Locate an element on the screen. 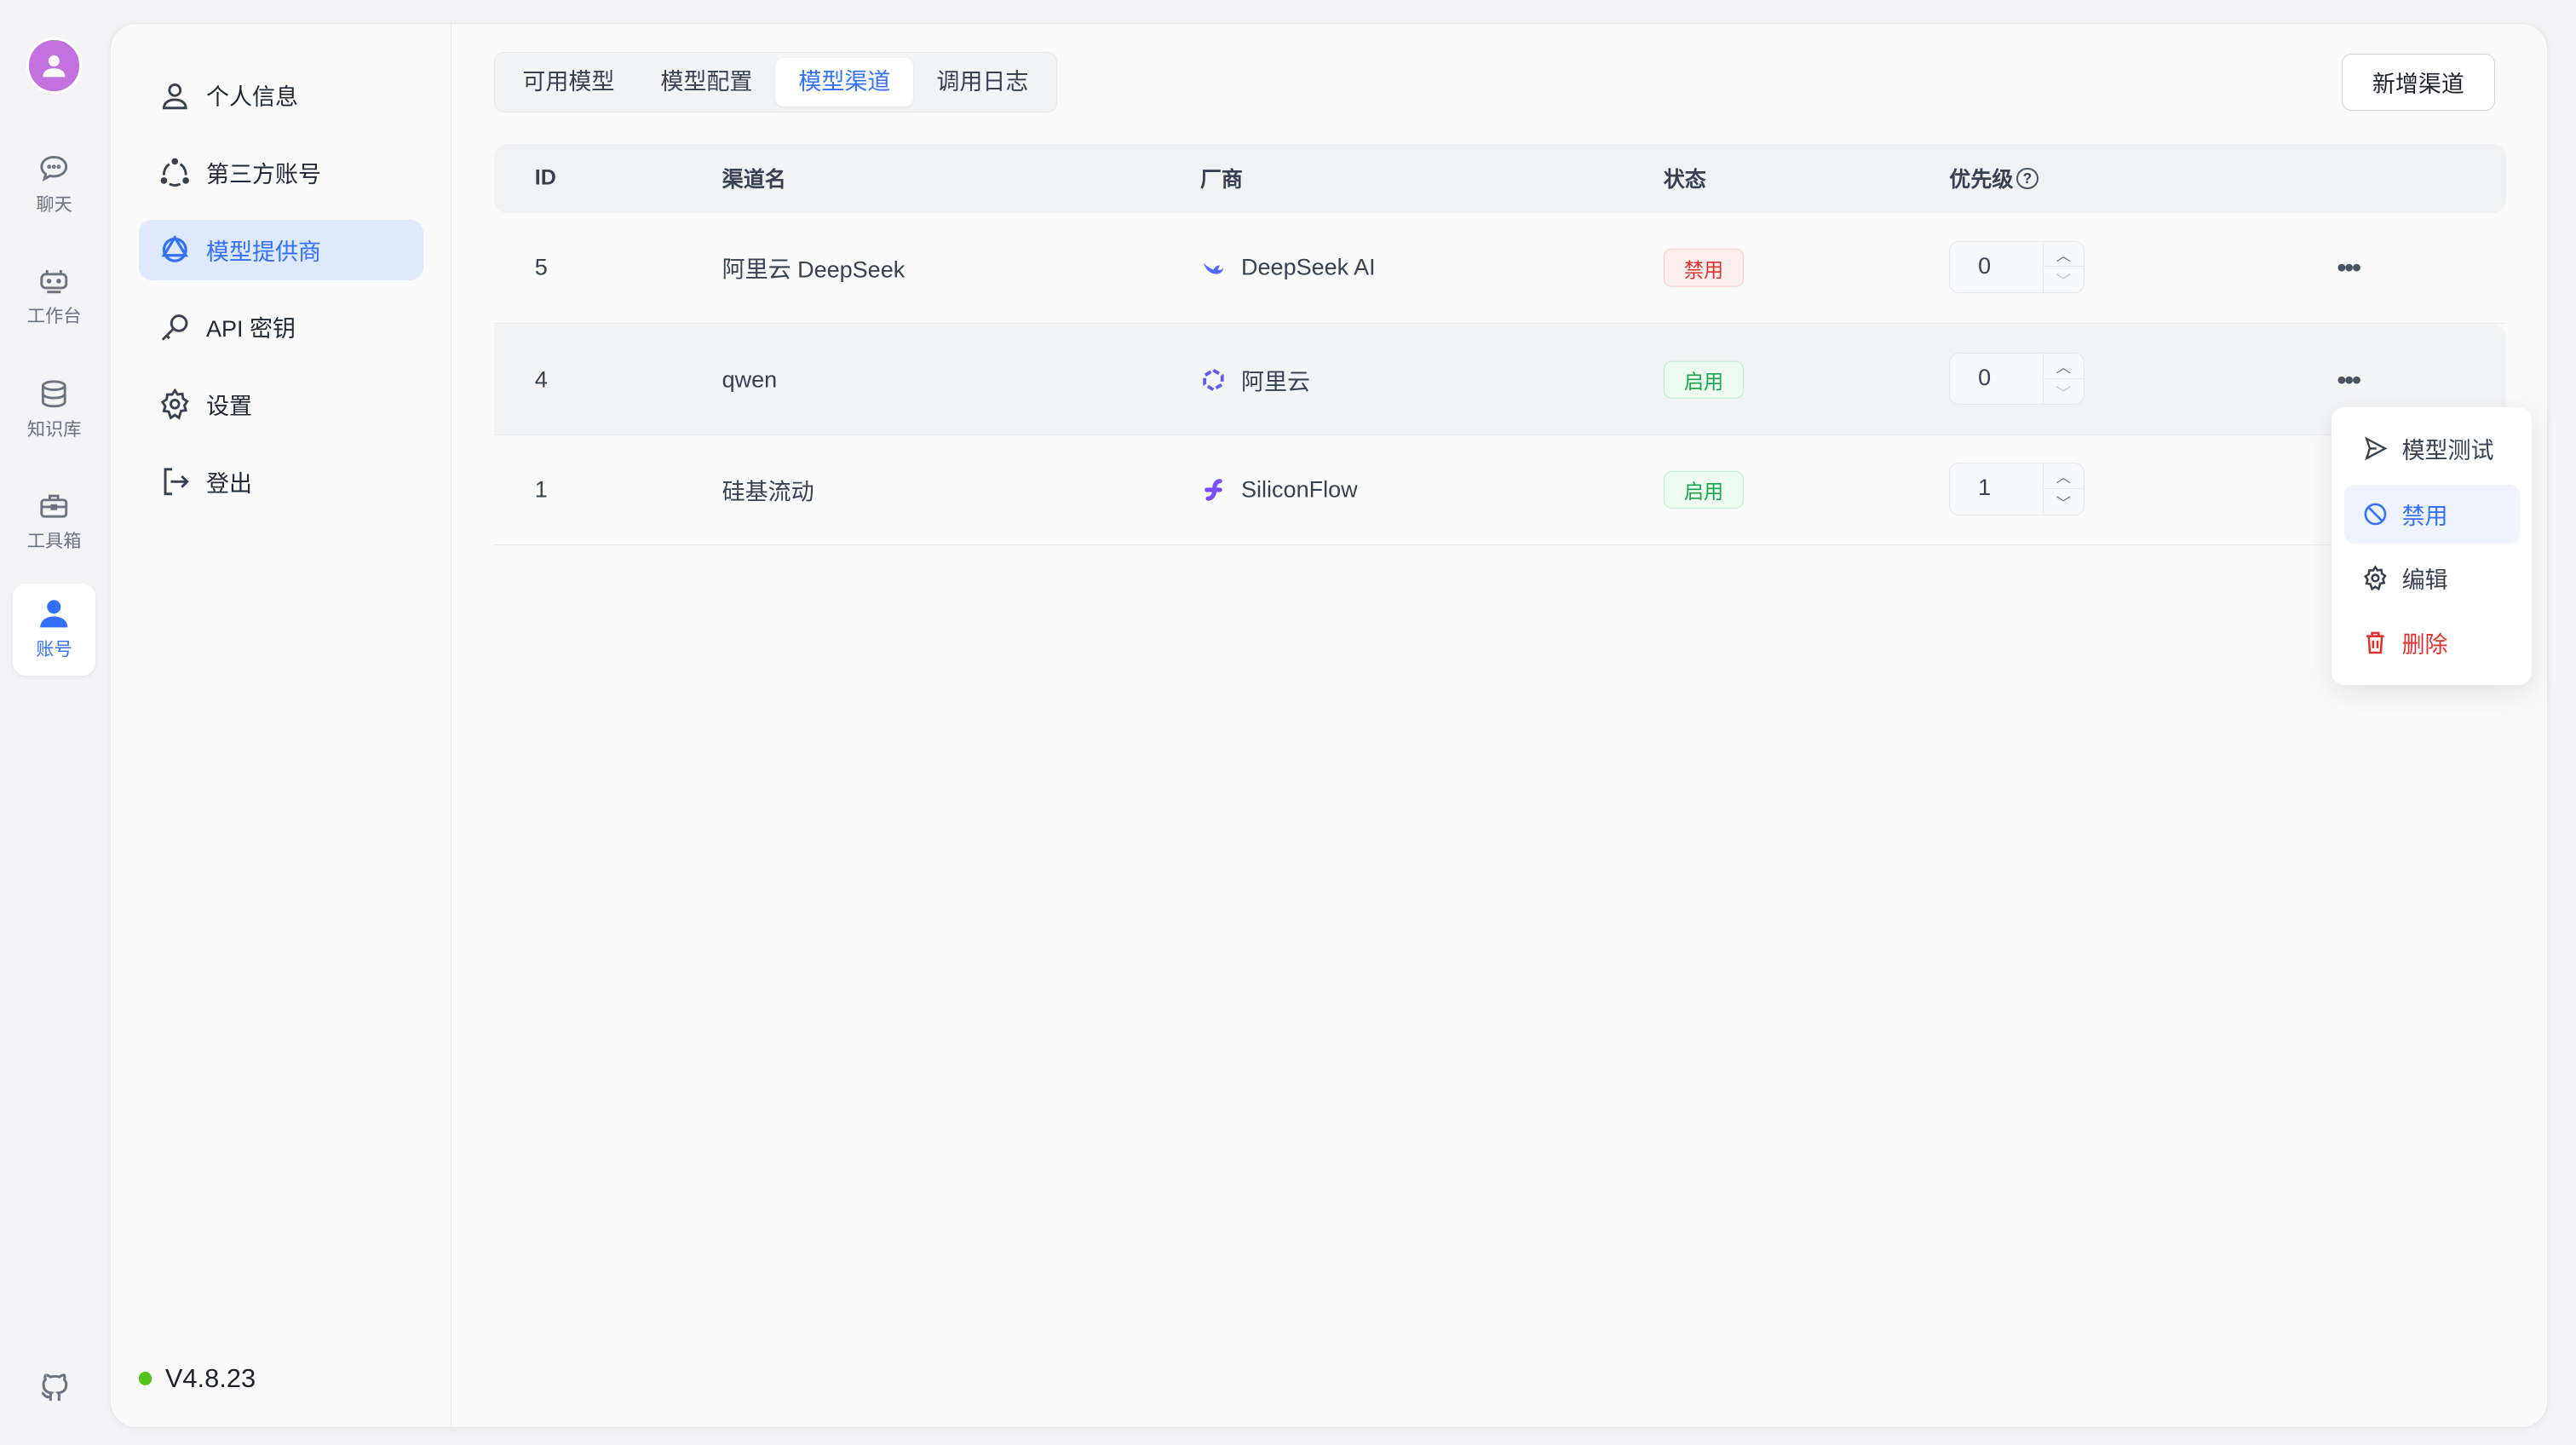 Image resolution: width=2576 pixels, height=1445 pixels. table-row: 4 qwen 阿里云 启用 0 ︿ ﹀ ••• is located at coordinates (1500, 380).